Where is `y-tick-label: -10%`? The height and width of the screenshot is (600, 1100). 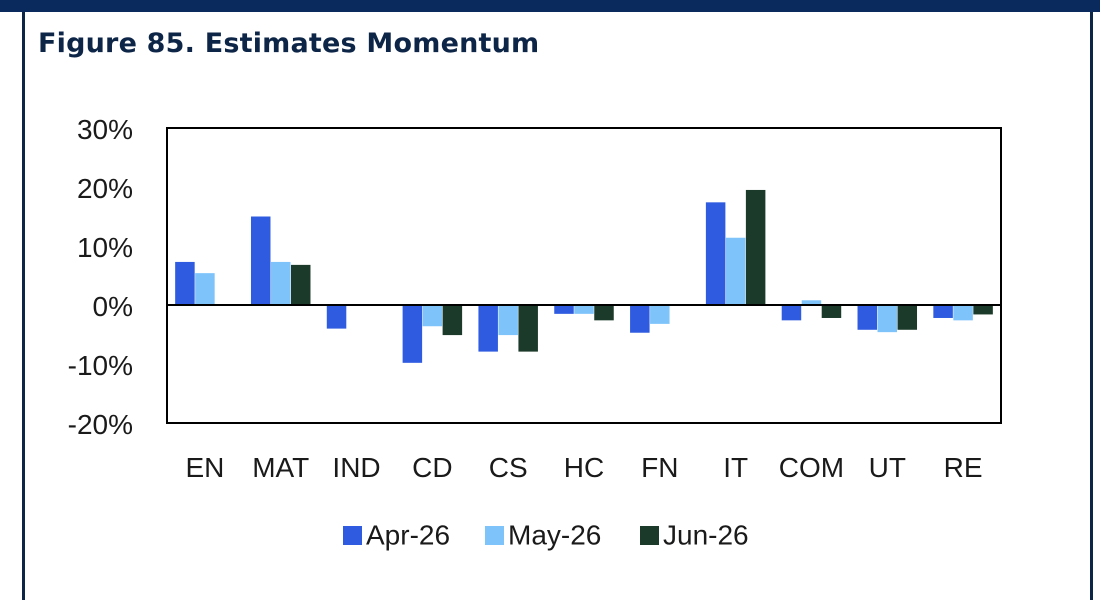 y-tick-label: -10% is located at coordinates (100, 365).